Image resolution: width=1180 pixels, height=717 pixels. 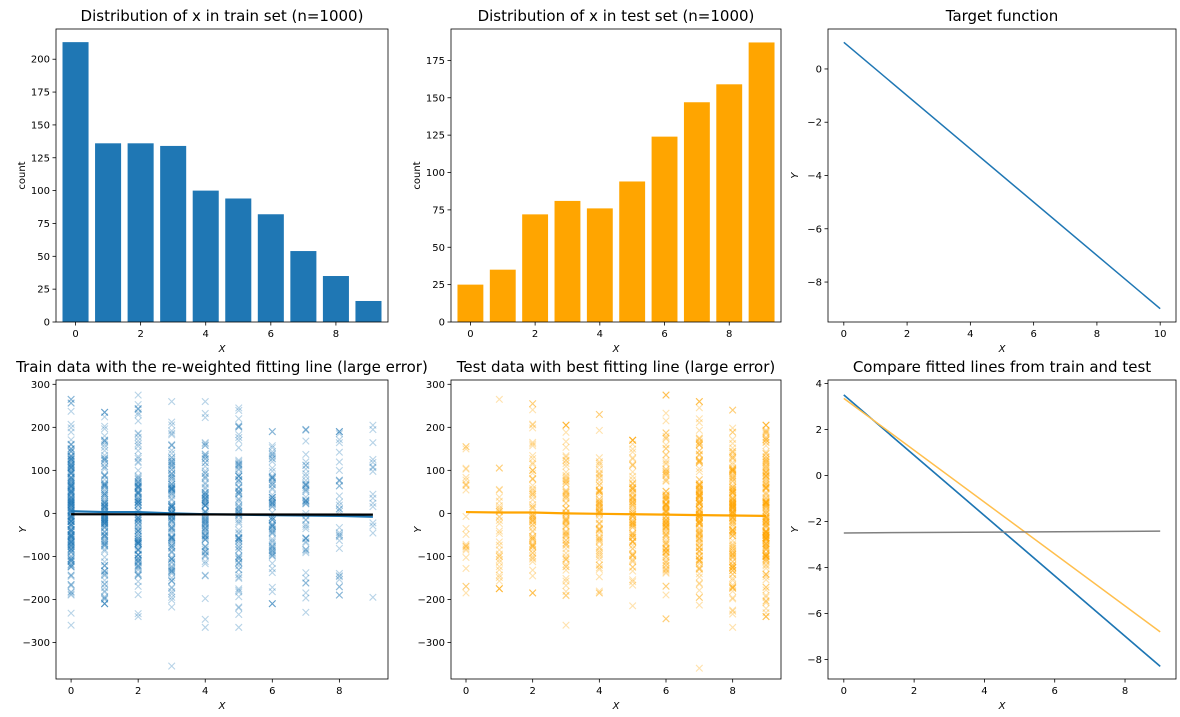 What do you see at coordinates (729, 334) in the screenshot?
I see `x-tick-label: 8` at bounding box center [729, 334].